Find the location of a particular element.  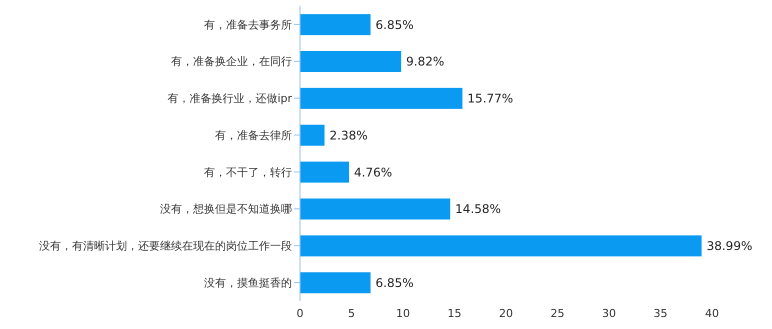

y-tick-label: 没有，有清晰计划，还要继续在现在的岗位工作一段 is located at coordinates (165, 246).